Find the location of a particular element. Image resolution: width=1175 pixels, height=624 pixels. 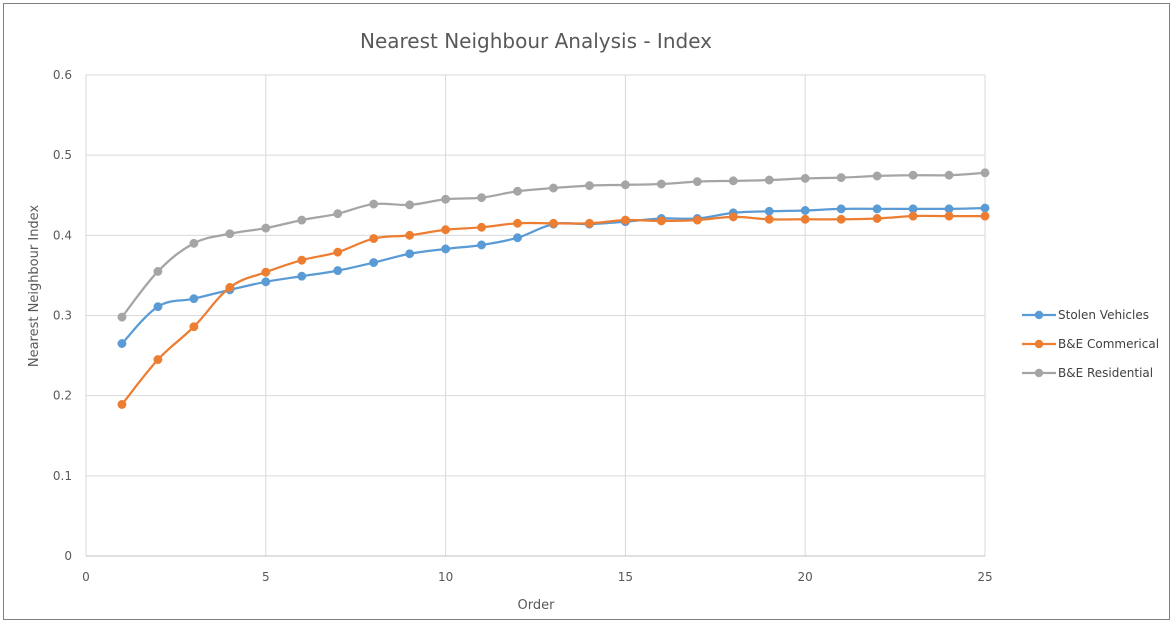

legend-item-b-e-residential: B&E Residential is located at coordinates (1087, 373).